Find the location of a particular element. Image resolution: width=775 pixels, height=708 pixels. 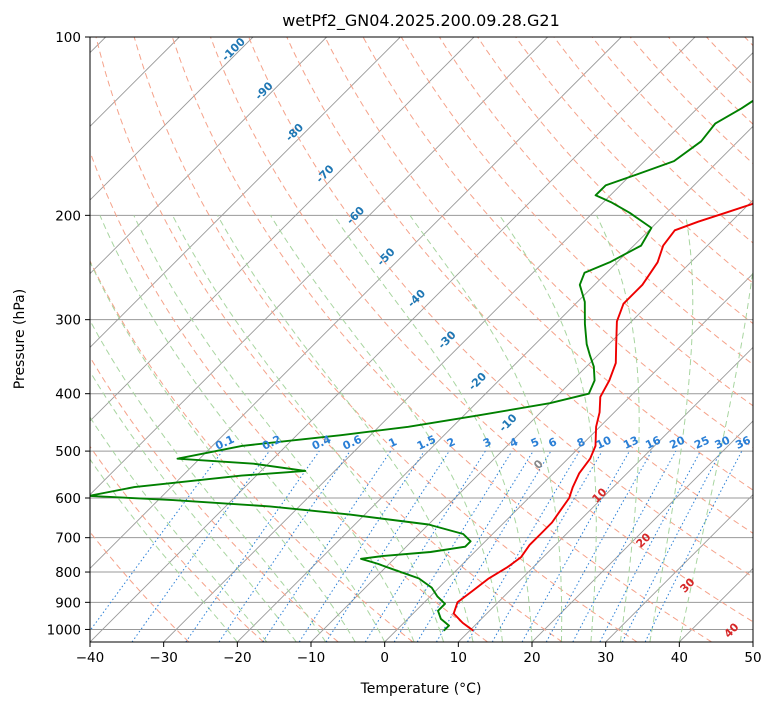

y-axis-label: Pressure (hPa) is located at coordinates (20, 339).